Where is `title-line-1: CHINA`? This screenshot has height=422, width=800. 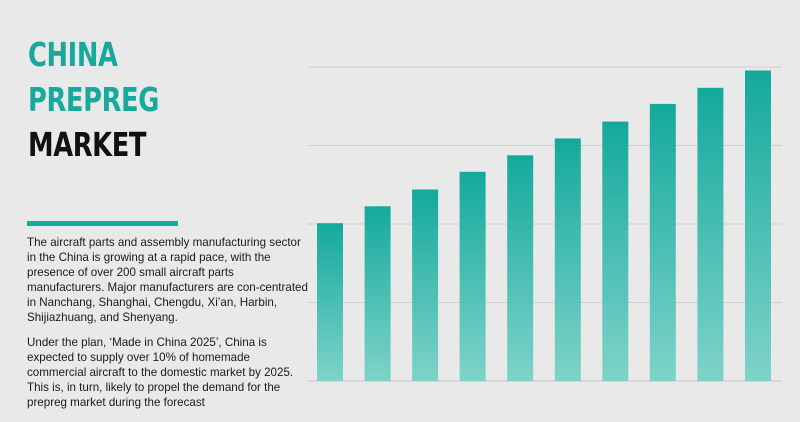 title-line-1: CHINA is located at coordinates (73, 54).